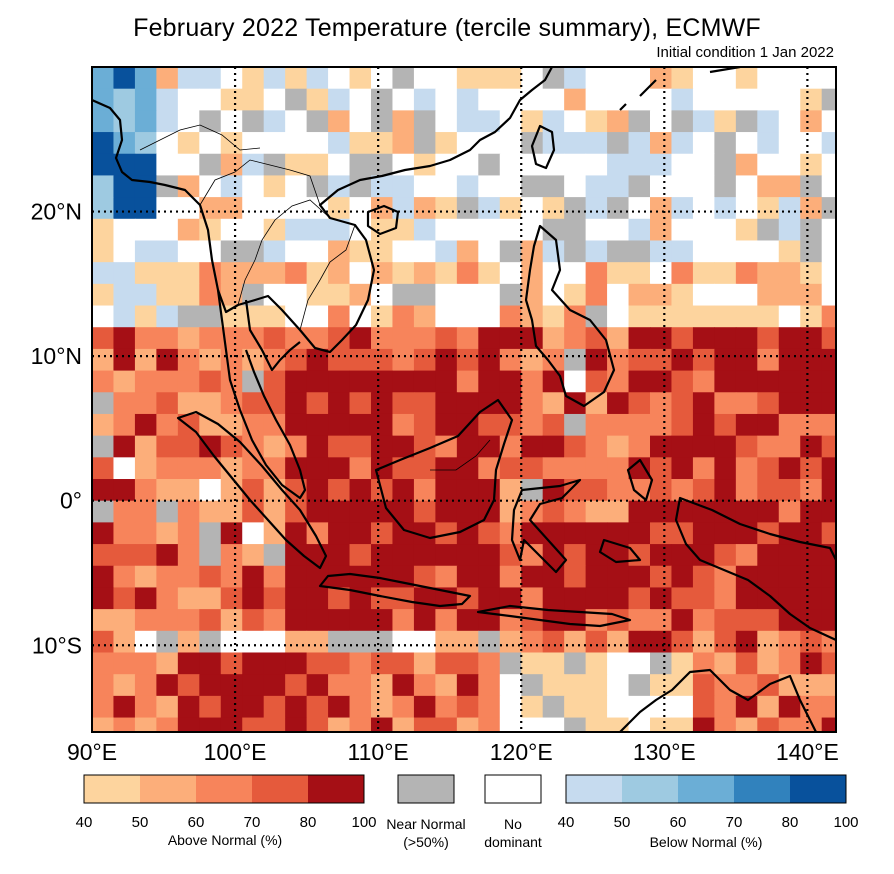 The height and width of the screenshot is (874, 894). I want to click on coast-gulf-thailand, so click(272, 335).